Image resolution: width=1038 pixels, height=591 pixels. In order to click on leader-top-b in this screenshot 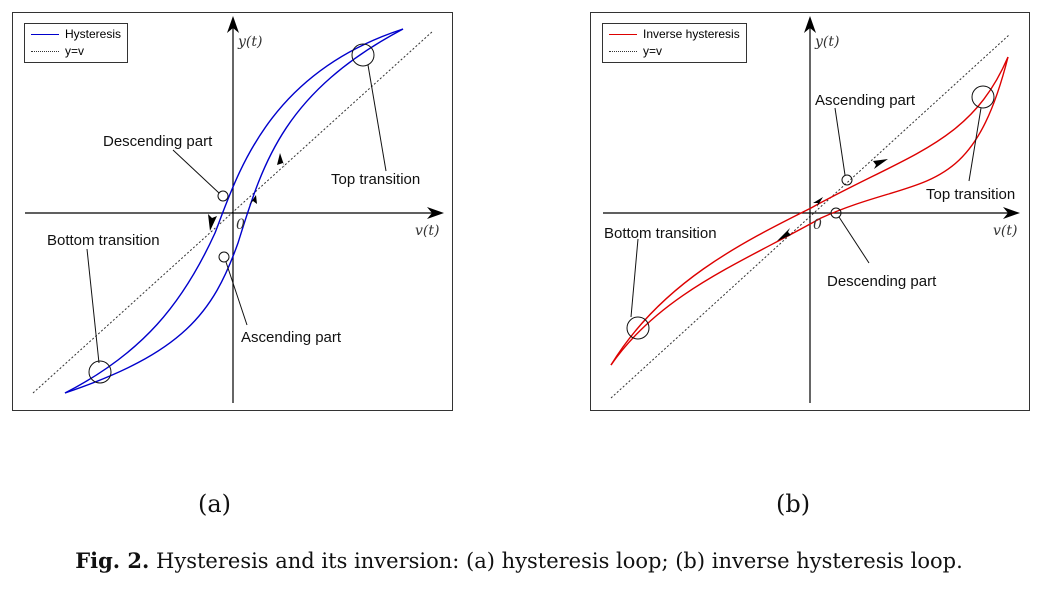, I will do `click(975, 144)`.